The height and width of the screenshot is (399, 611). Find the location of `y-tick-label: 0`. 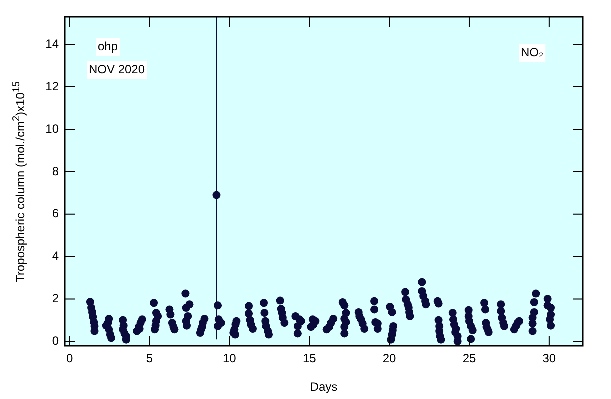

y-tick-label: 0 is located at coordinates (56, 341).